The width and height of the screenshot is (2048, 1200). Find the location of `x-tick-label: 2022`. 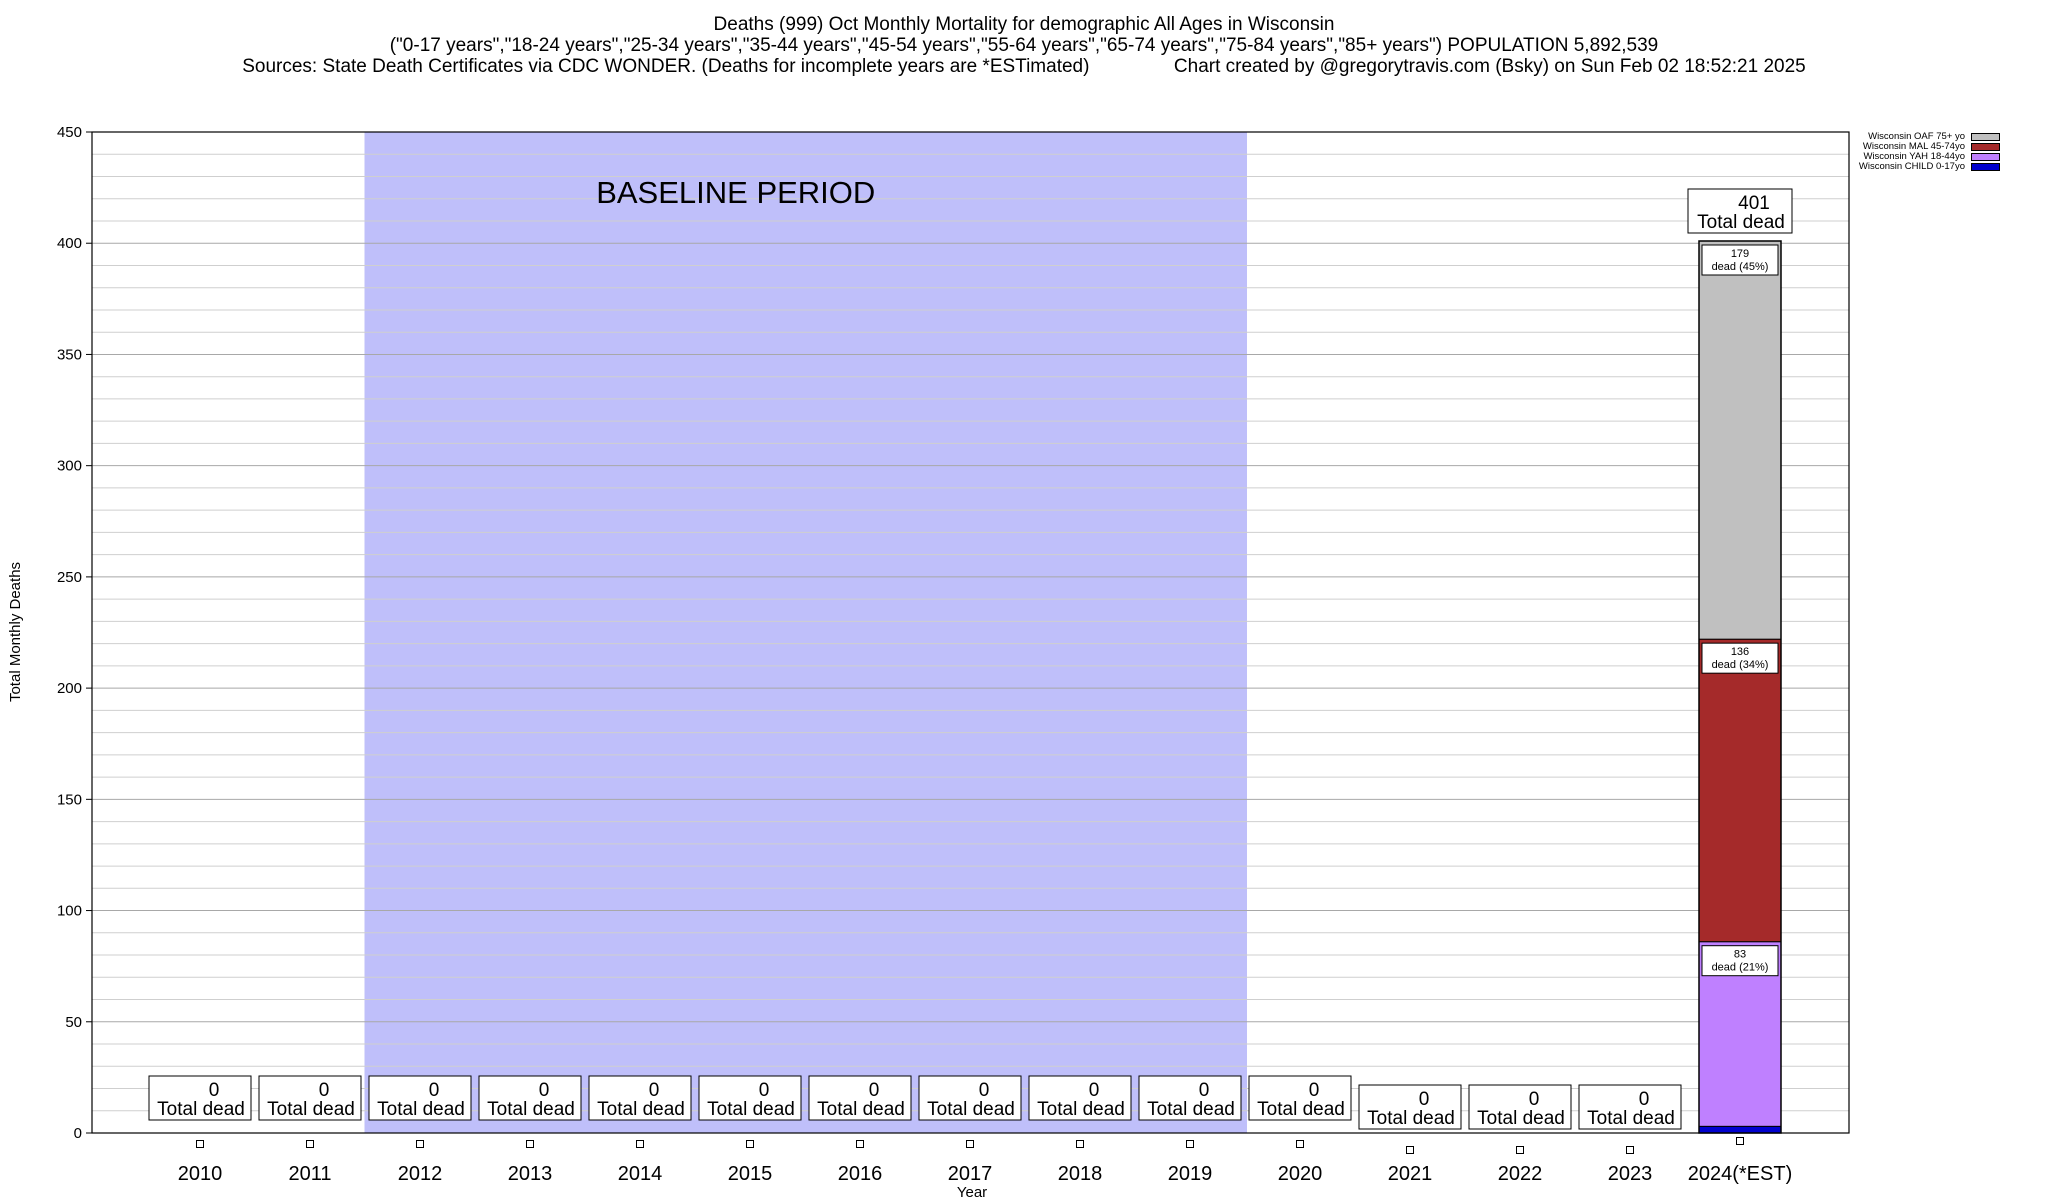

x-tick-label: 2022 is located at coordinates (1520, 1174).